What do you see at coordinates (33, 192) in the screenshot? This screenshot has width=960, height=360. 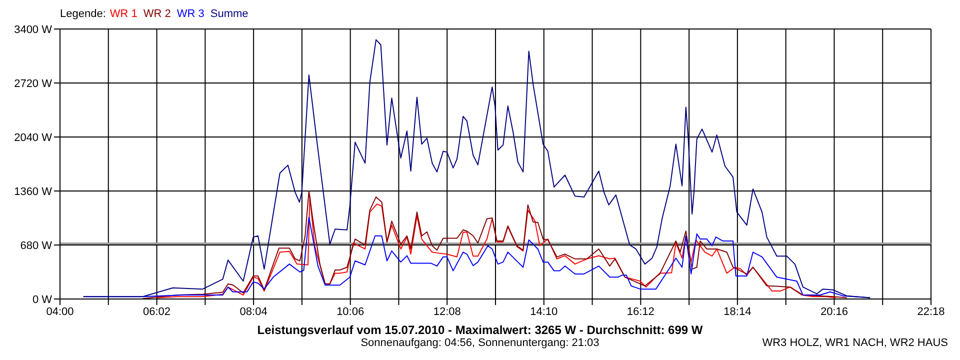 I see `y-tick-label: 1360 W` at bounding box center [33, 192].